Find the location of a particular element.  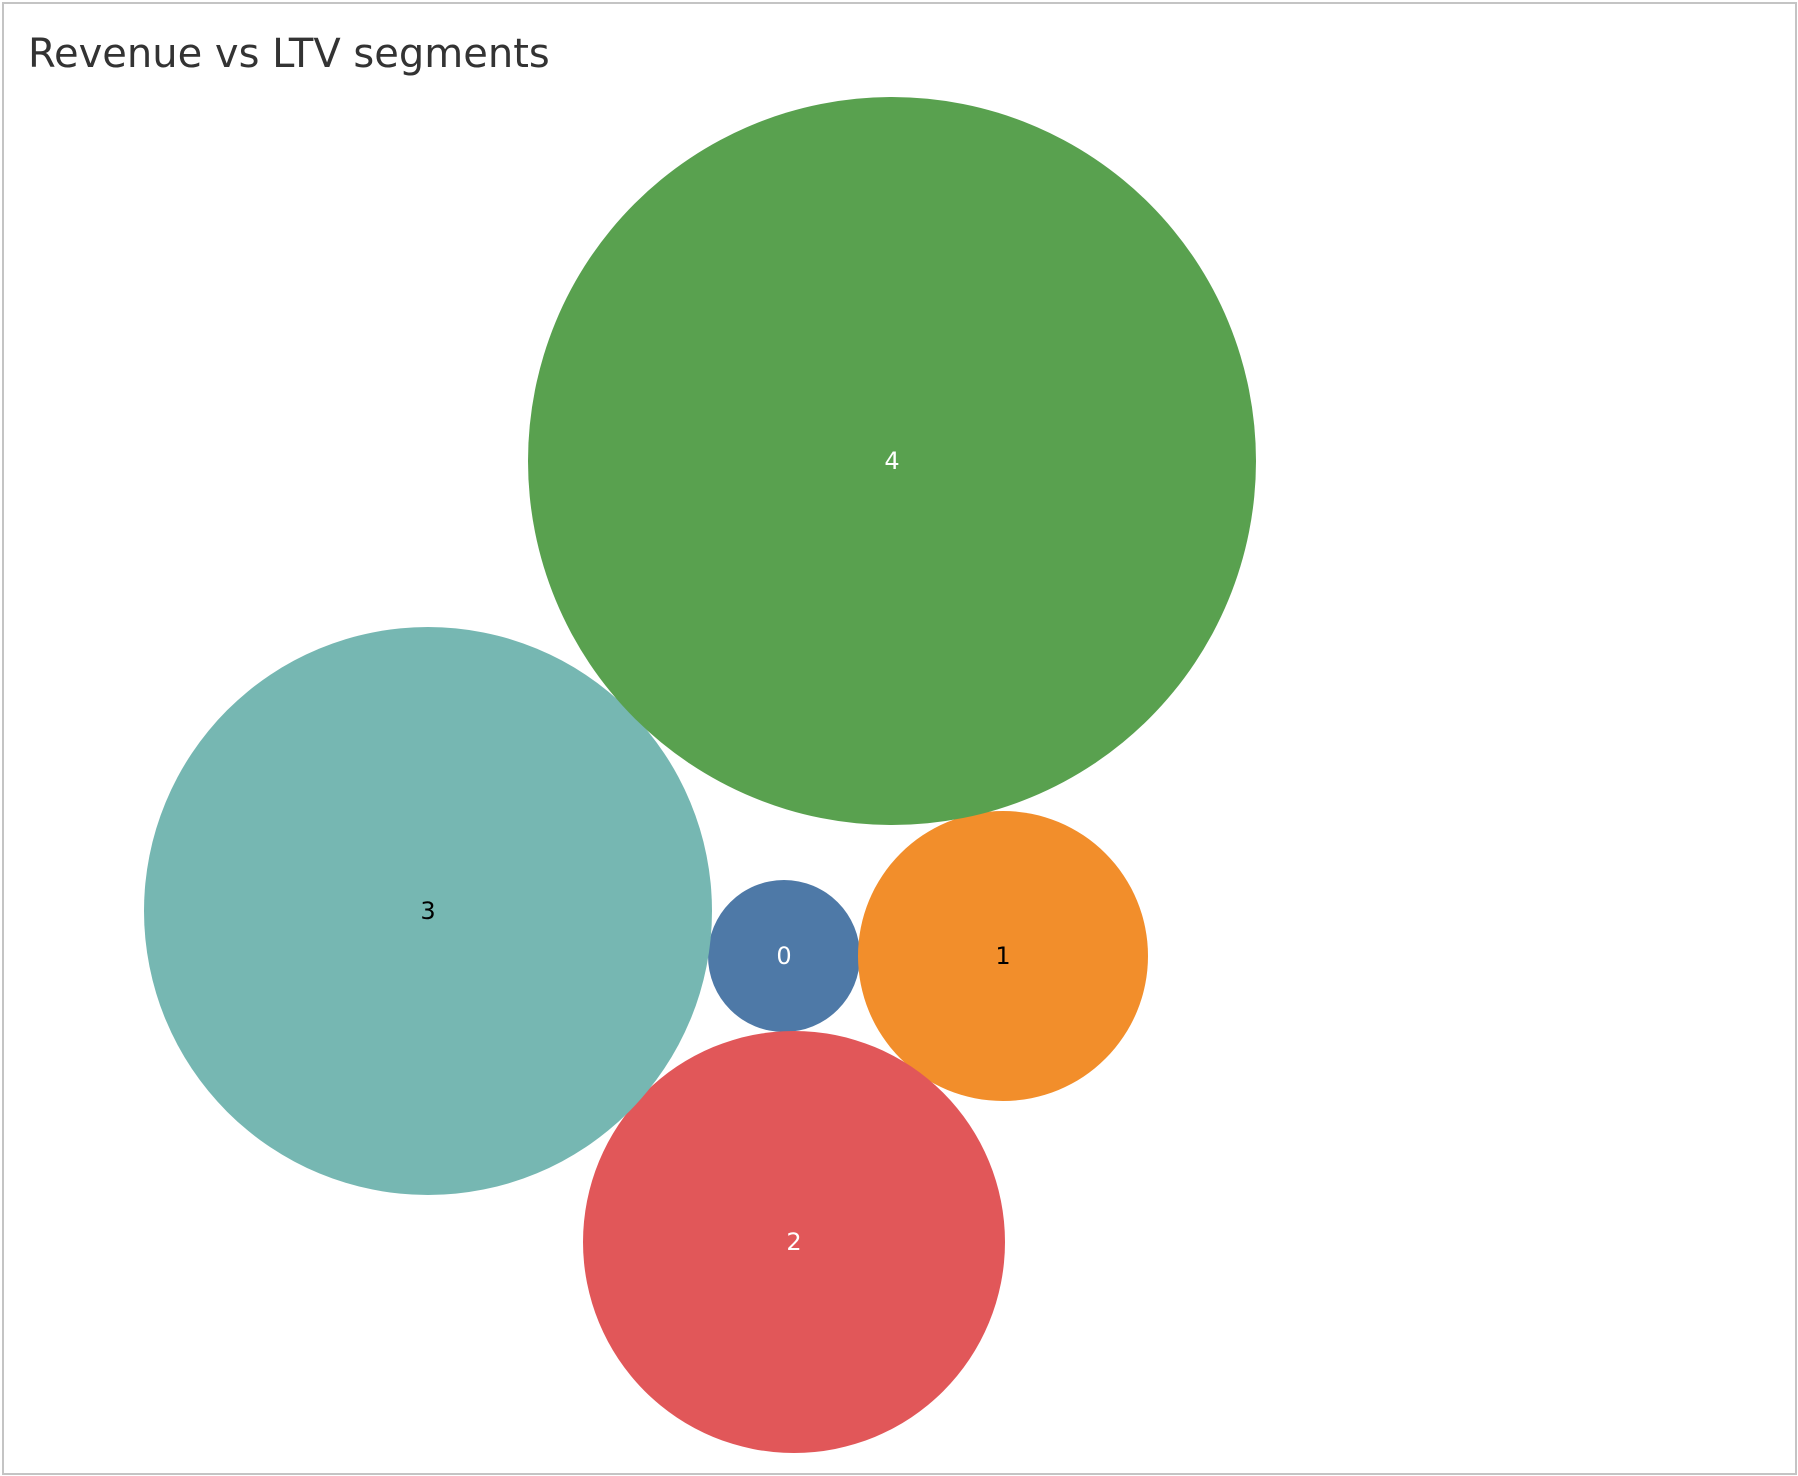

bubble-label-4: 4 is located at coordinates (891, 461).